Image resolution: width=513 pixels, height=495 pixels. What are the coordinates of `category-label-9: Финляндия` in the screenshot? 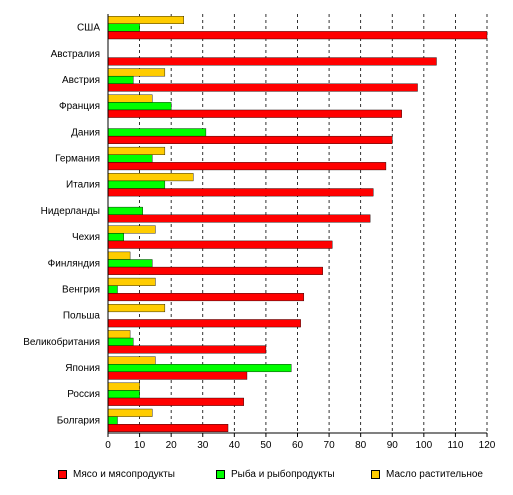 It's located at (74, 263).